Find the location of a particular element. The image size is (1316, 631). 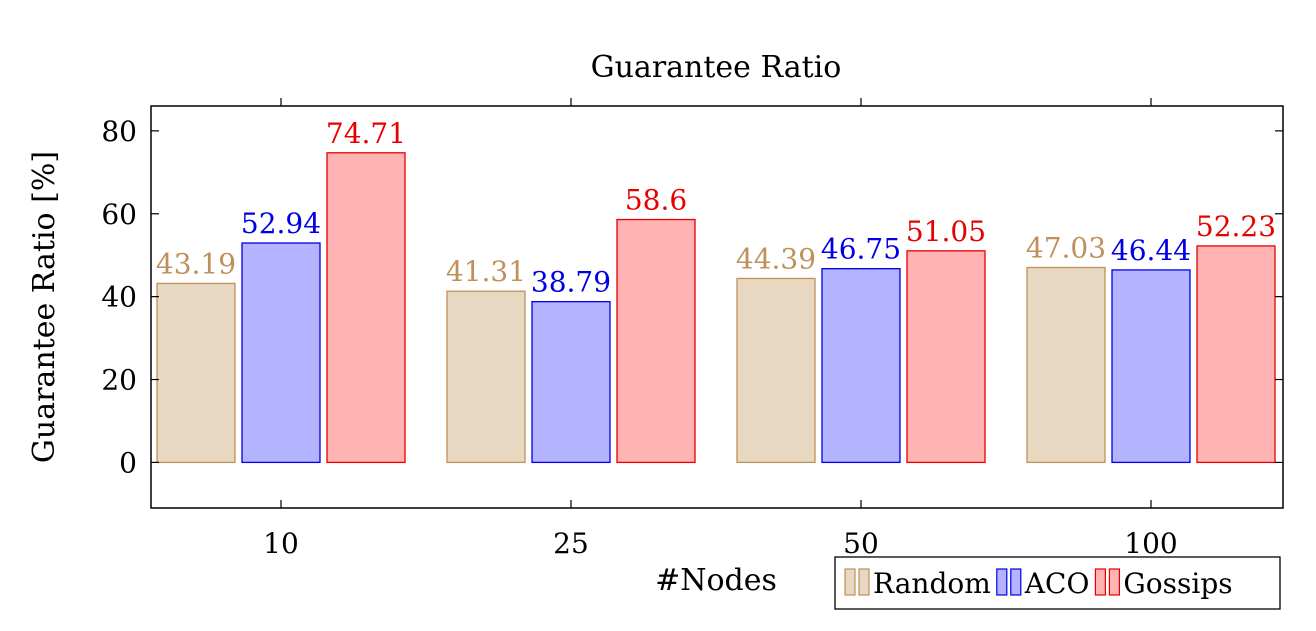

legend-box is located at coordinates (1057, 583).